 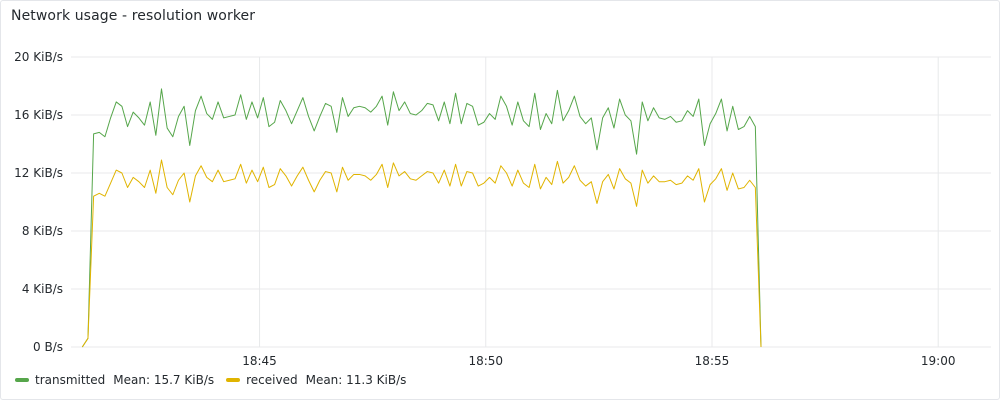 What do you see at coordinates (233, 380) in the screenshot?
I see `legend-swatch-received` at bounding box center [233, 380].